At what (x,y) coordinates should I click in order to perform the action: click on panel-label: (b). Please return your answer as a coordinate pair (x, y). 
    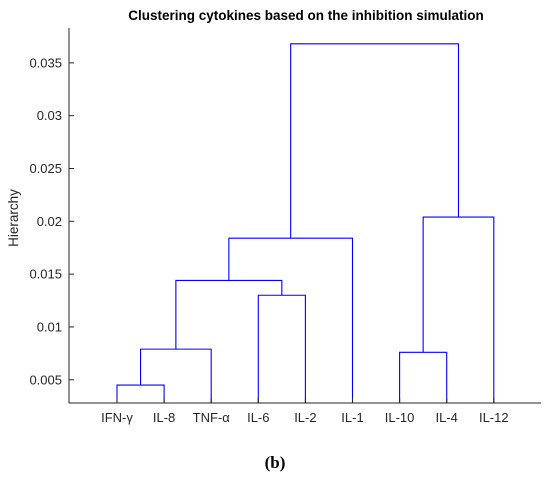
    Looking at the image, I should click on (275, 462).